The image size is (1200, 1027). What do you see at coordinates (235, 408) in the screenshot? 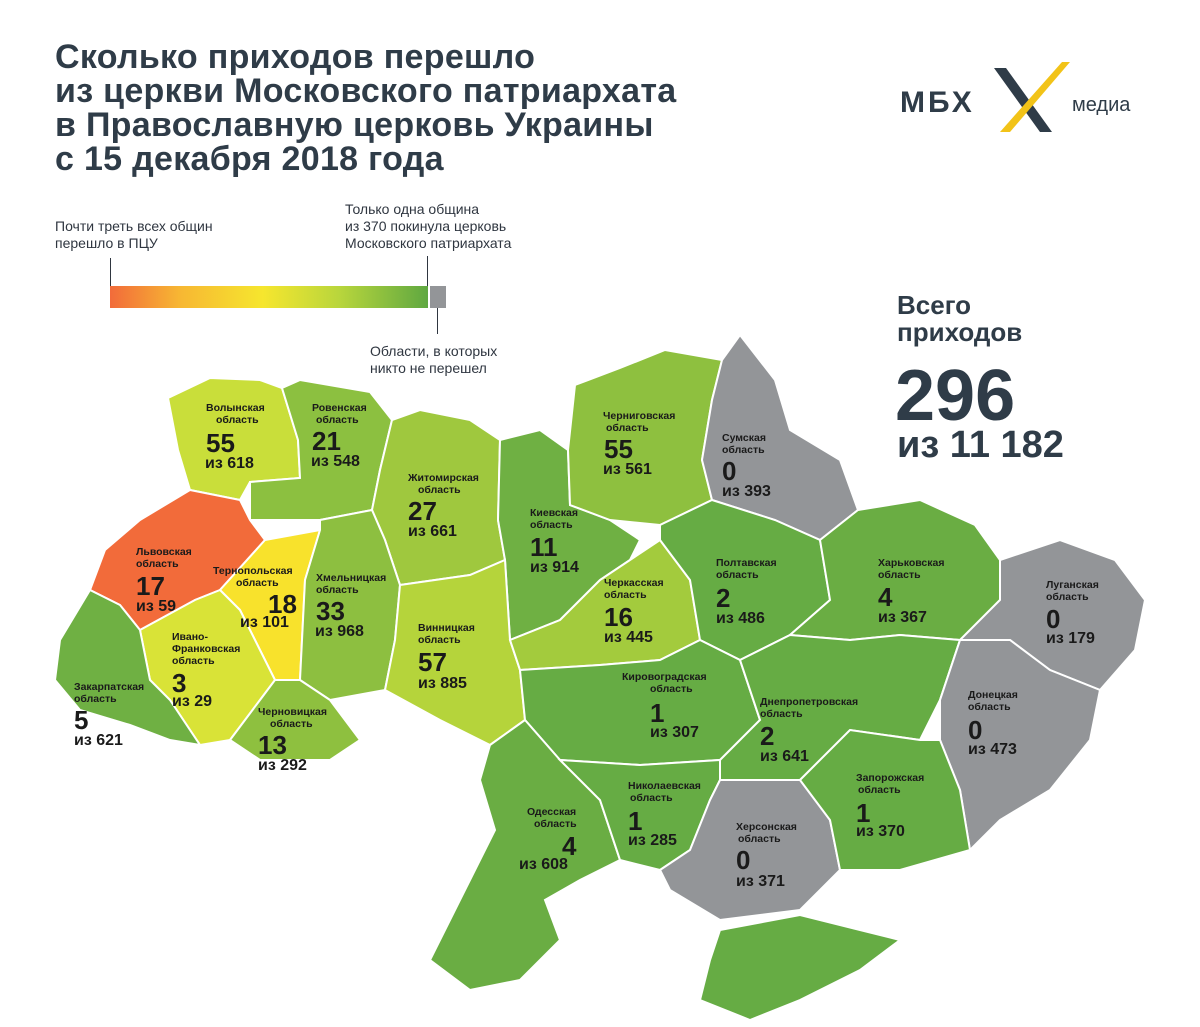
I see `label-volyn-name-1: Волынская` at bounding box center [235, 408].